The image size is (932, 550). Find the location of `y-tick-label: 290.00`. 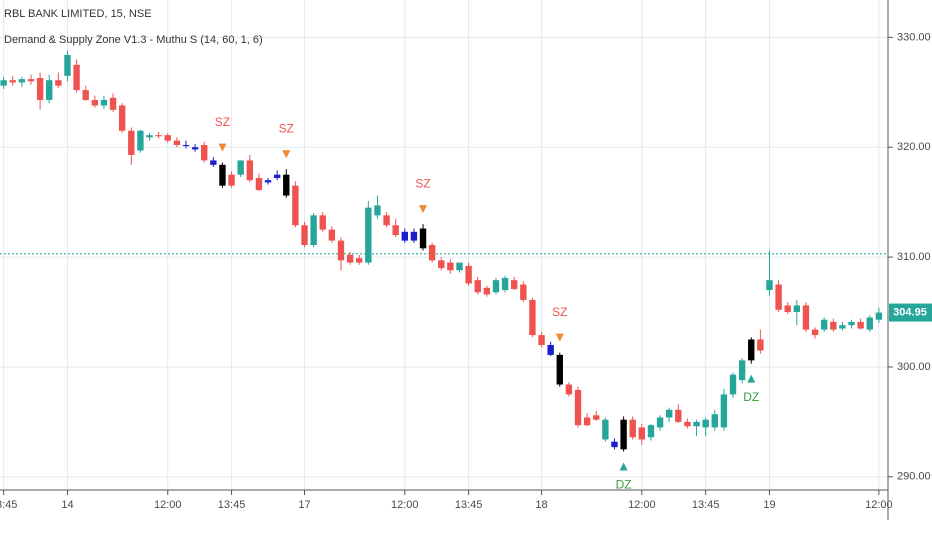

y-tick-label: 290.00 is located at coordinates (914, 477).